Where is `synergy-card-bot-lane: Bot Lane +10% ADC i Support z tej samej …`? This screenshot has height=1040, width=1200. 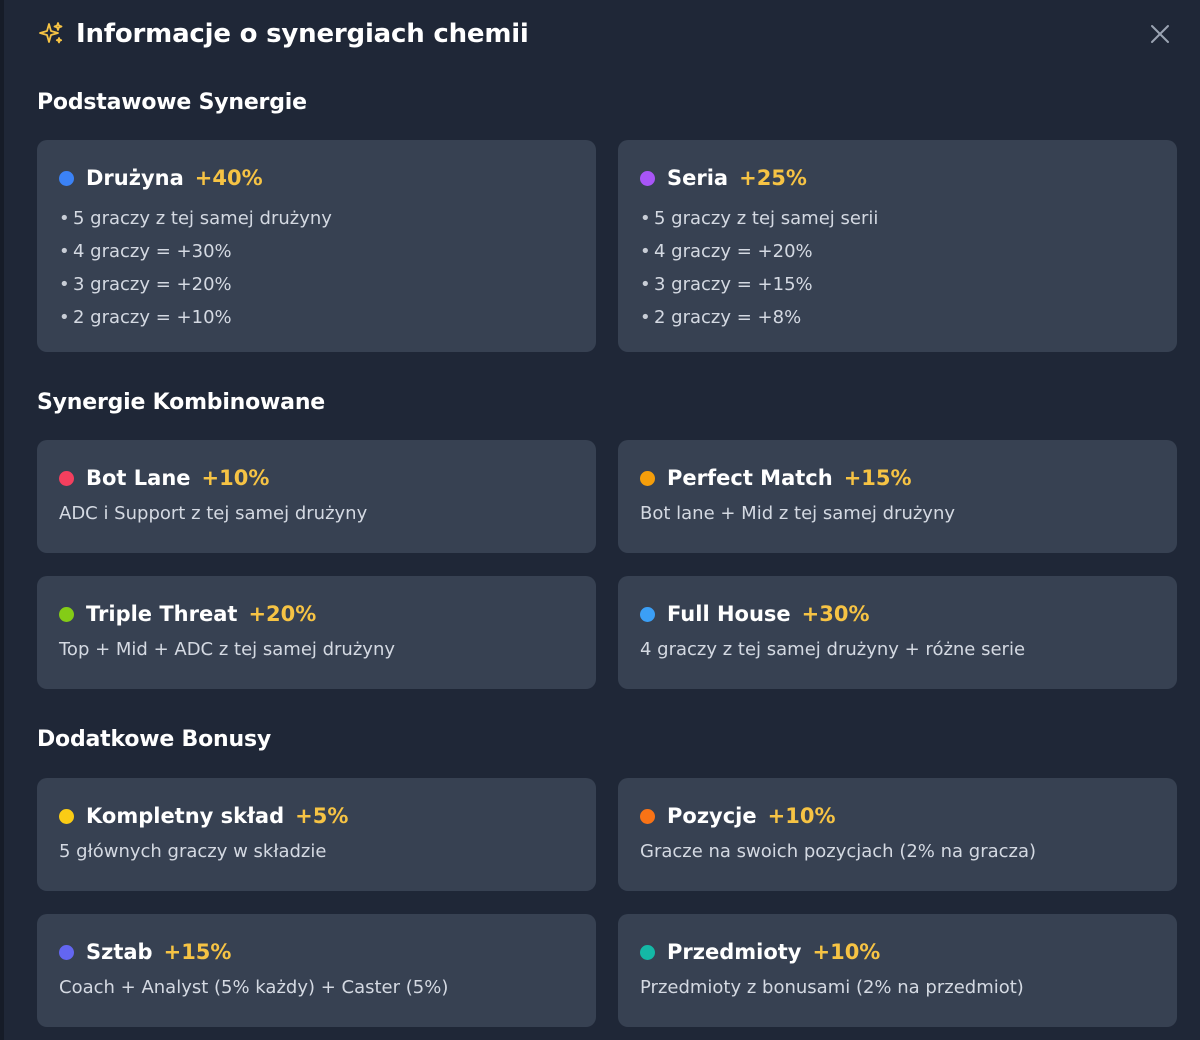
synergy-card-bot-lane: Bot Lane +10% ADC i Support z tej samej … is located at coordinates (316, 496).